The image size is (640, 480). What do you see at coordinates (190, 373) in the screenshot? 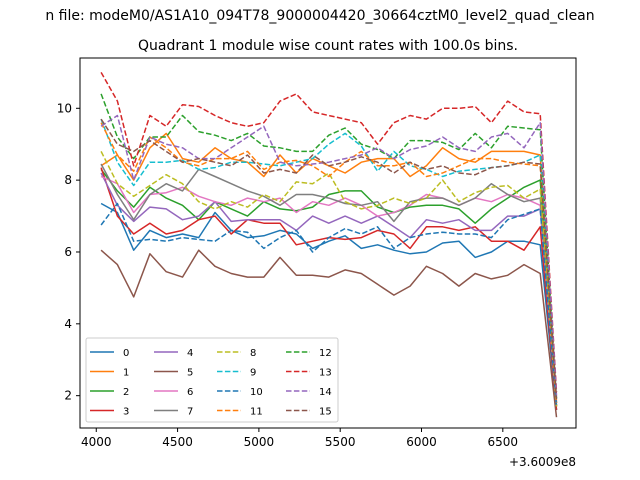
I see `legend-label-5: 5` at bounding box center [190, 373].